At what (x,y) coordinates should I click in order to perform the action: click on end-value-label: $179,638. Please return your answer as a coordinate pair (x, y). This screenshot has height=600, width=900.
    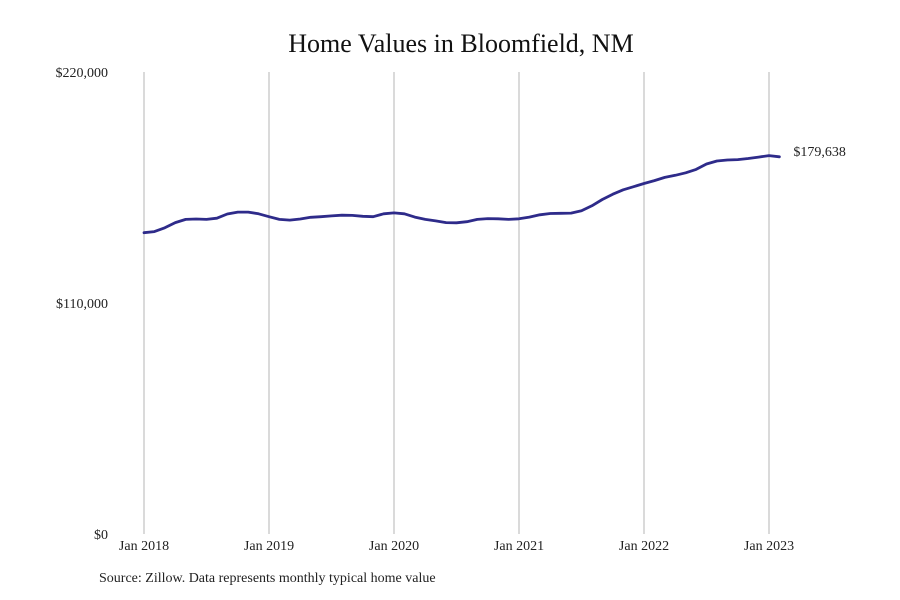
    Looking at the image, I should click on (819, 152).